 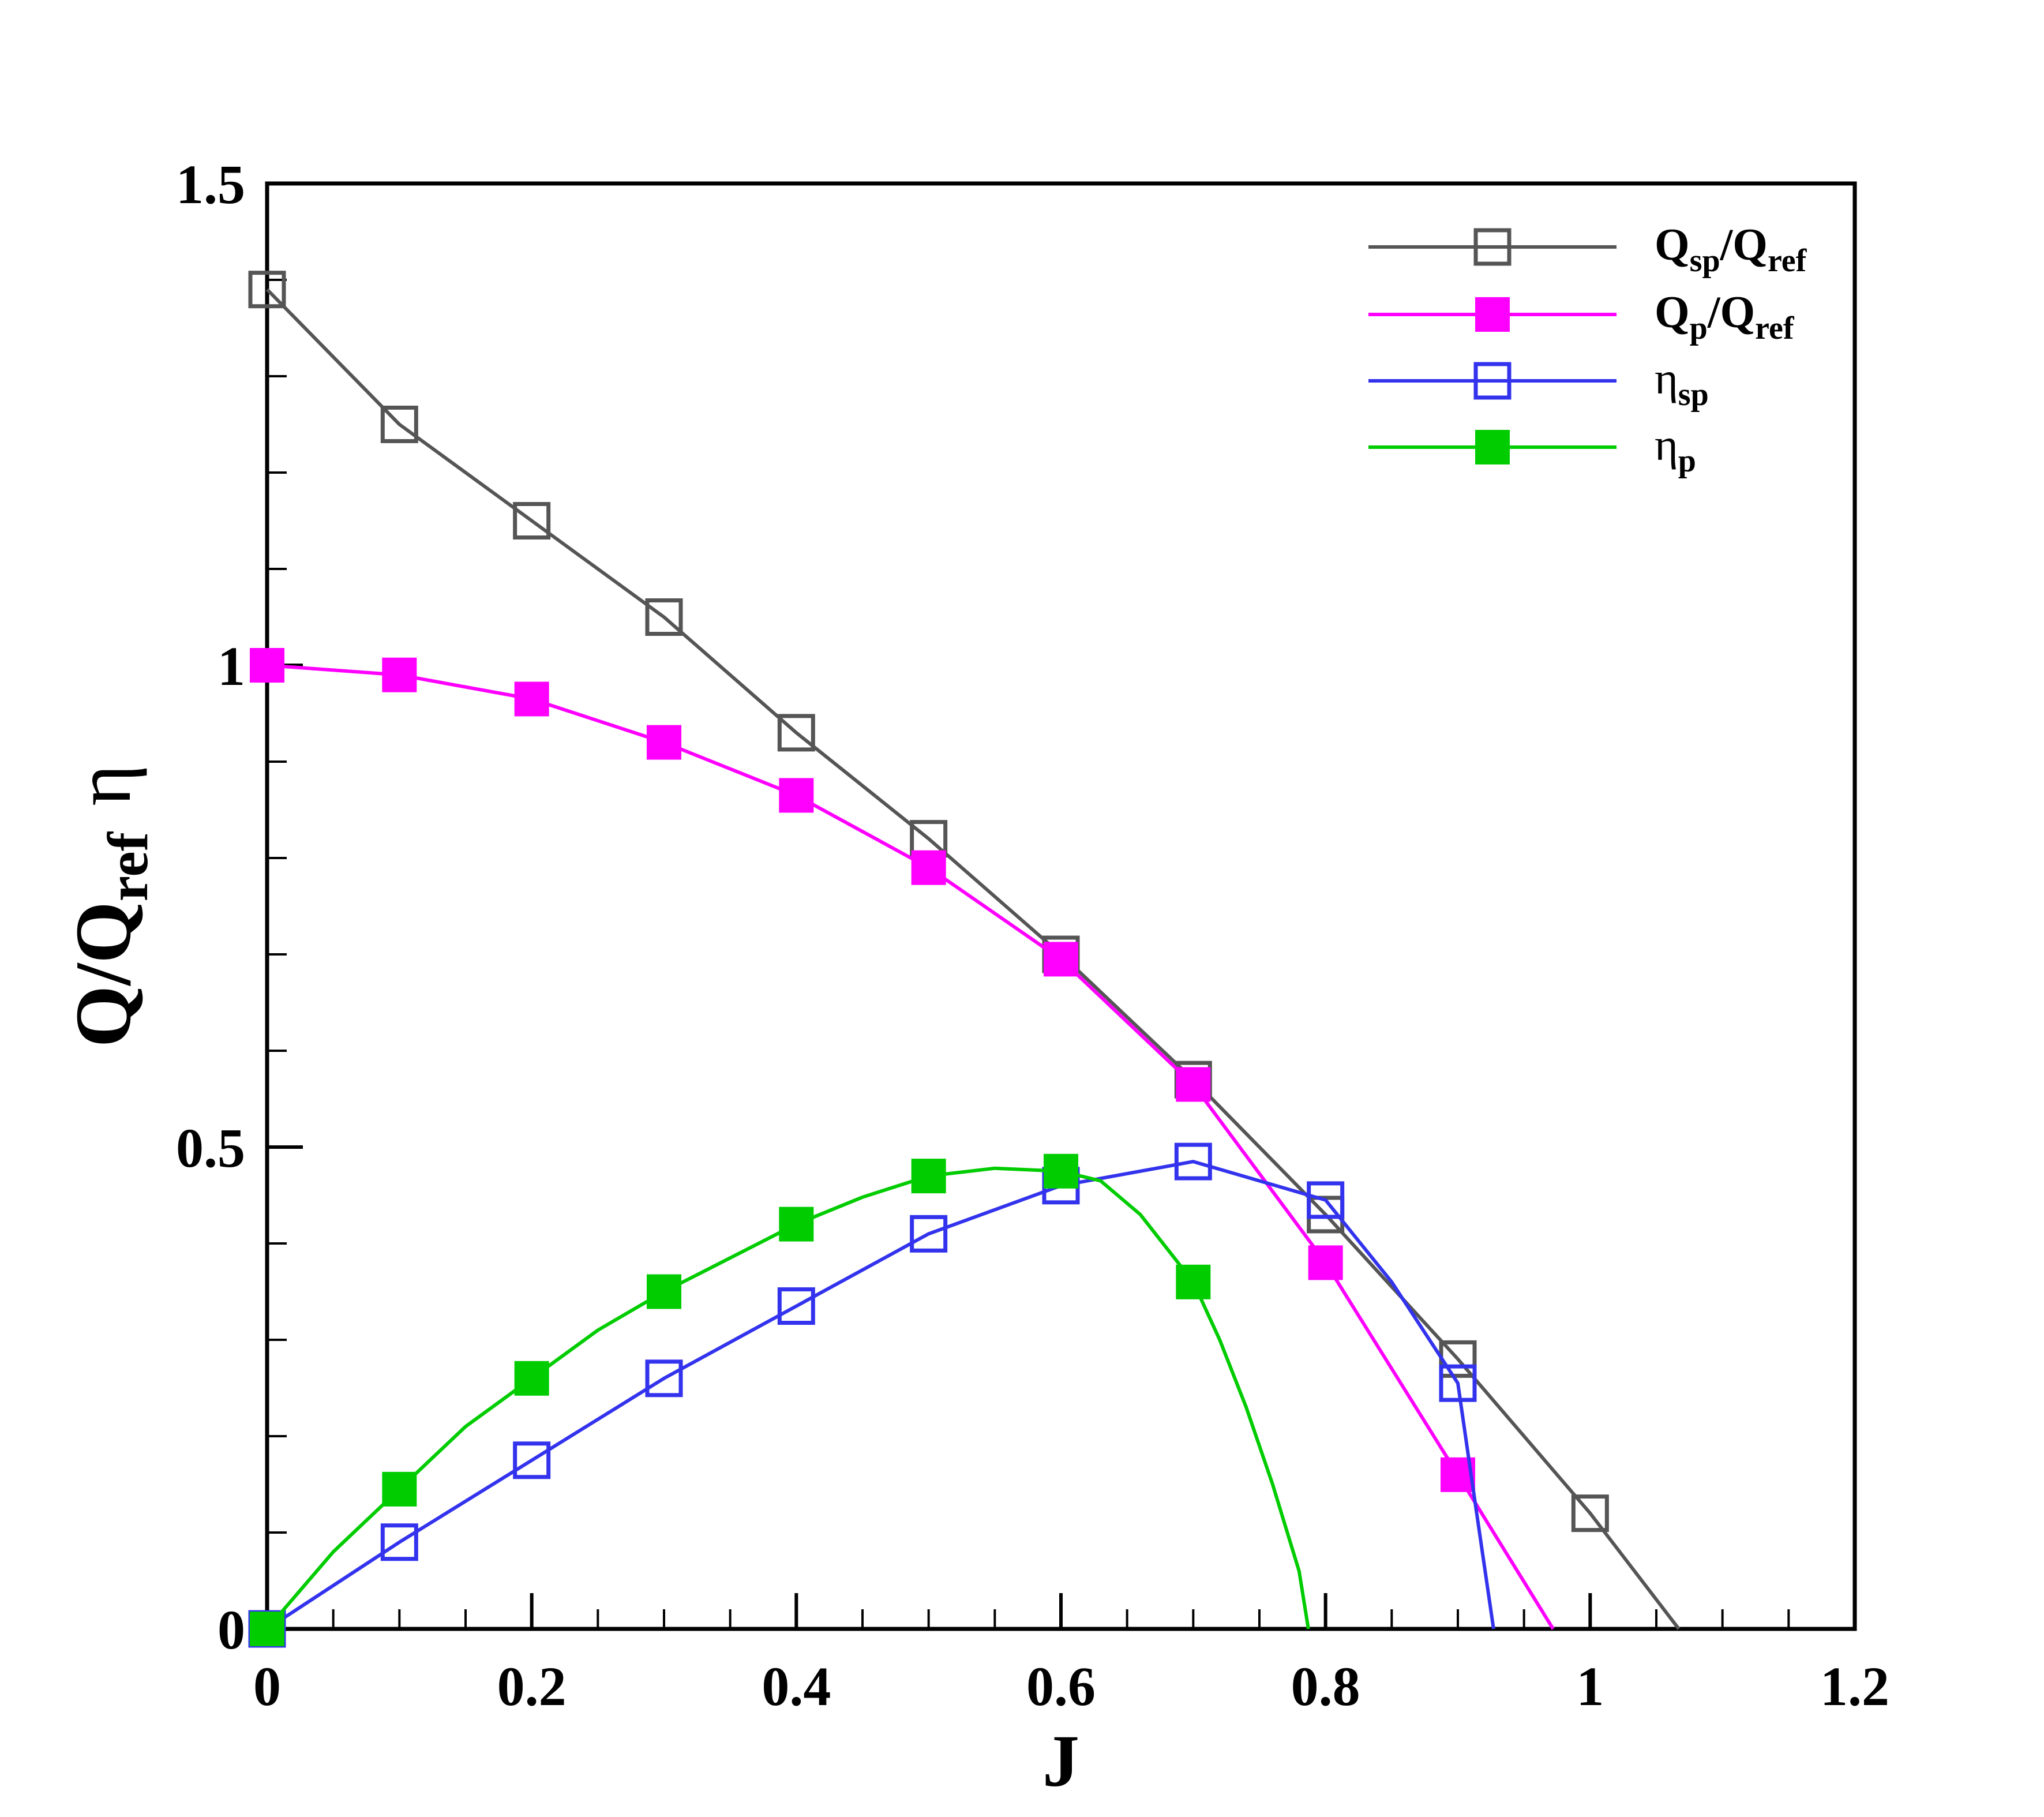 What do you see at coordinates (1061, 1686) in the screenshot?
I see `x-tick-label: 0.6` at bounding box center [1061, 1686].